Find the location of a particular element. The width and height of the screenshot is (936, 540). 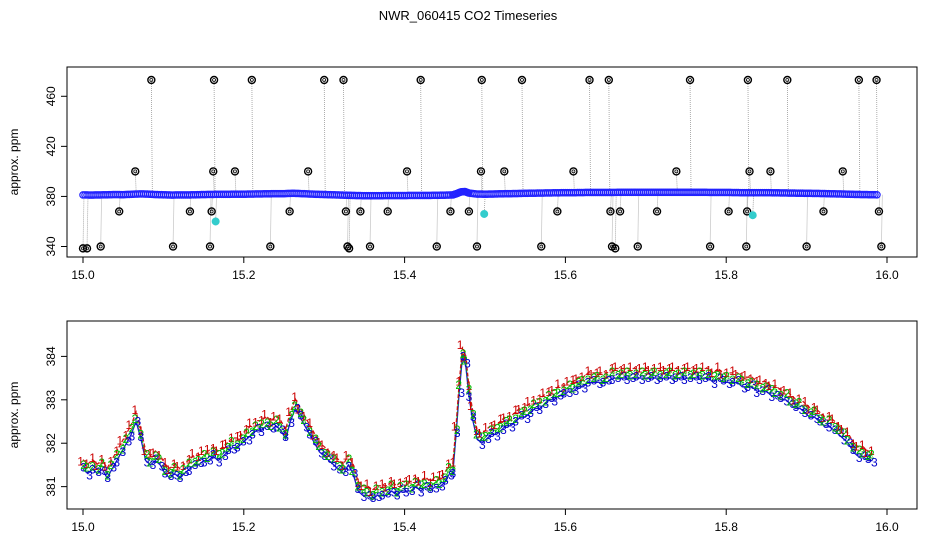

bottom-x-tick-label: 15.2 is located at coordinates (244, 527).